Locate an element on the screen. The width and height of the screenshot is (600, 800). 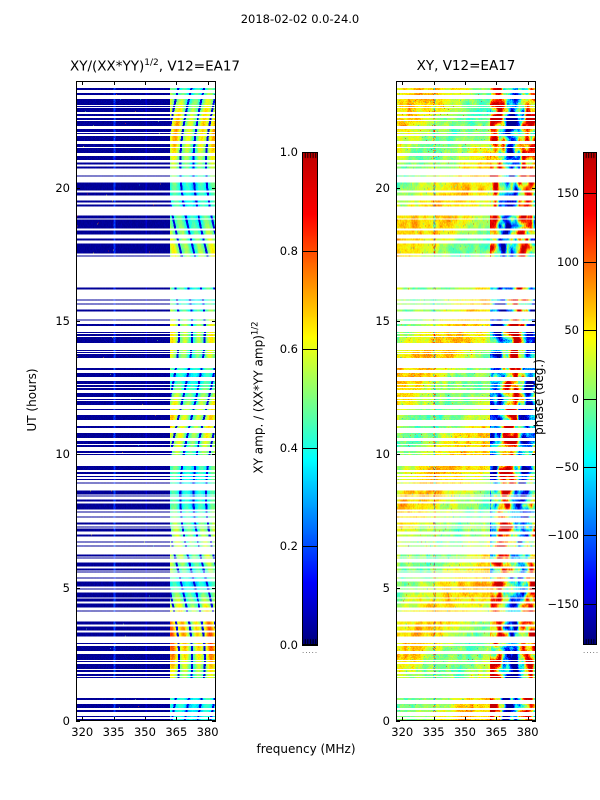
left-panel-title: XY/(XX*YY)1/2, V12=EA17 is located at coordinates (155, 66).